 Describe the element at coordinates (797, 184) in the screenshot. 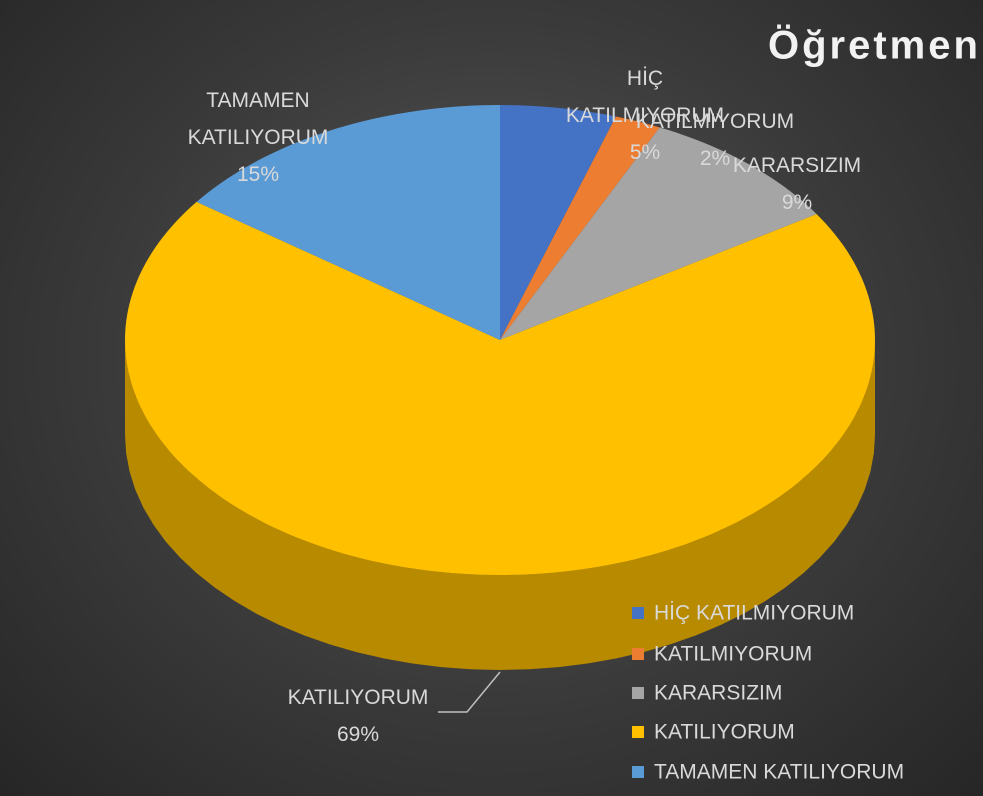

I see `data-label: KARARSIZIM 9%` at that location.